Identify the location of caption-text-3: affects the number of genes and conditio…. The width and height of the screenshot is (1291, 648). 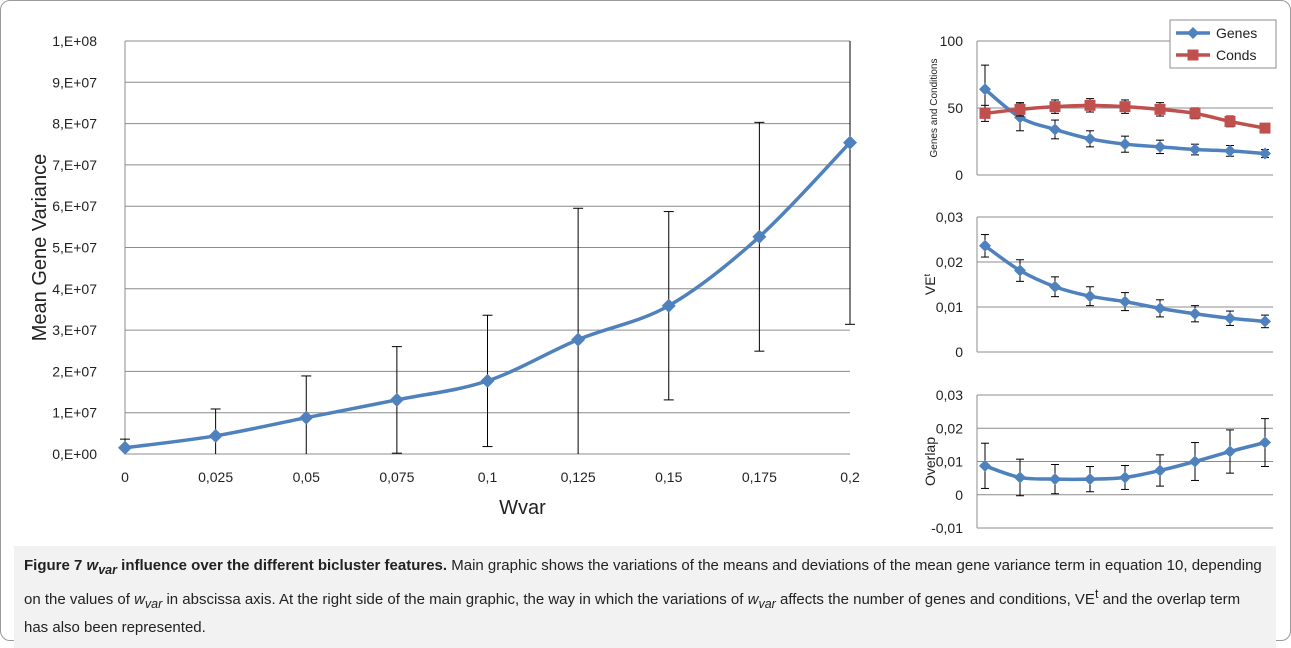
(935, 599).